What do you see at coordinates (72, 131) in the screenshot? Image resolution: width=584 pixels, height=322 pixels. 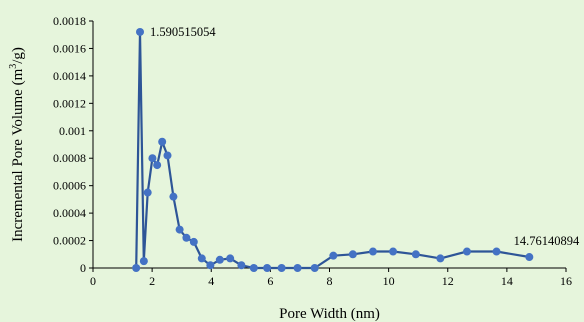 I see `y-tick-label: 0.001` at bounding box center [72, 131].